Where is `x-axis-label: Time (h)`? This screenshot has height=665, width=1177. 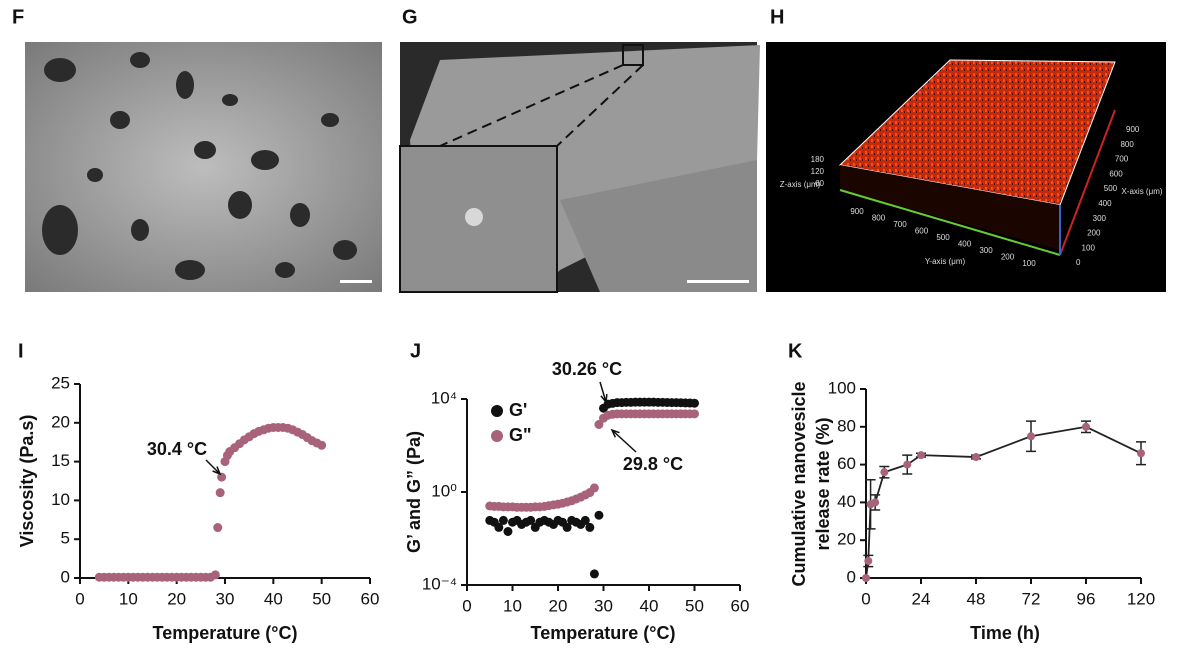 x-axis-label: Time (h) is located at coordinates (1005, 633).